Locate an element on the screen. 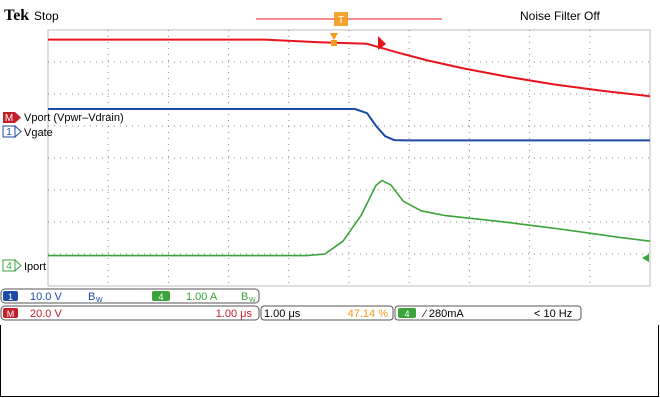 Image resolution: width=660 pixels, height=398 pixels. trigger-readout: 4 ∕ 280mA < 10 Hz is located at coordinates (488, 313).